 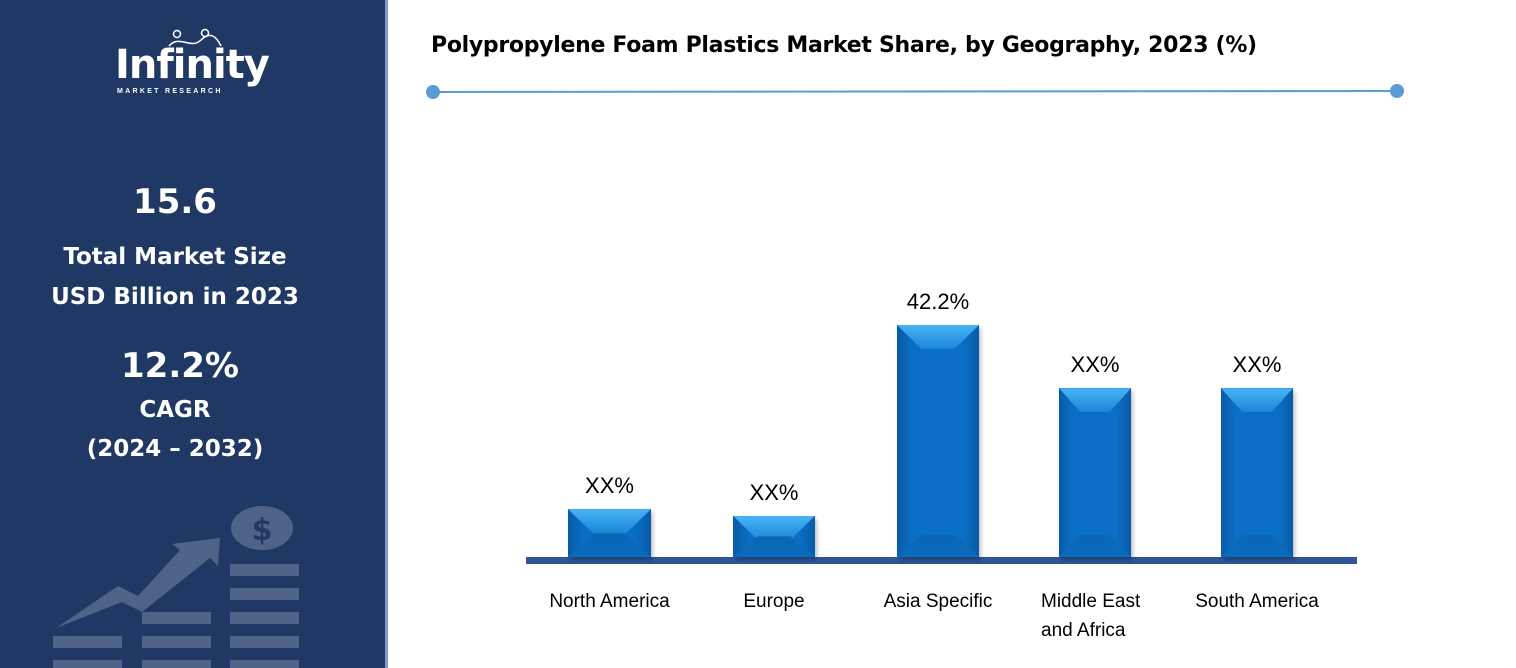 I want to click on category-label-line: Middle East, so click(x=1091, y=601).